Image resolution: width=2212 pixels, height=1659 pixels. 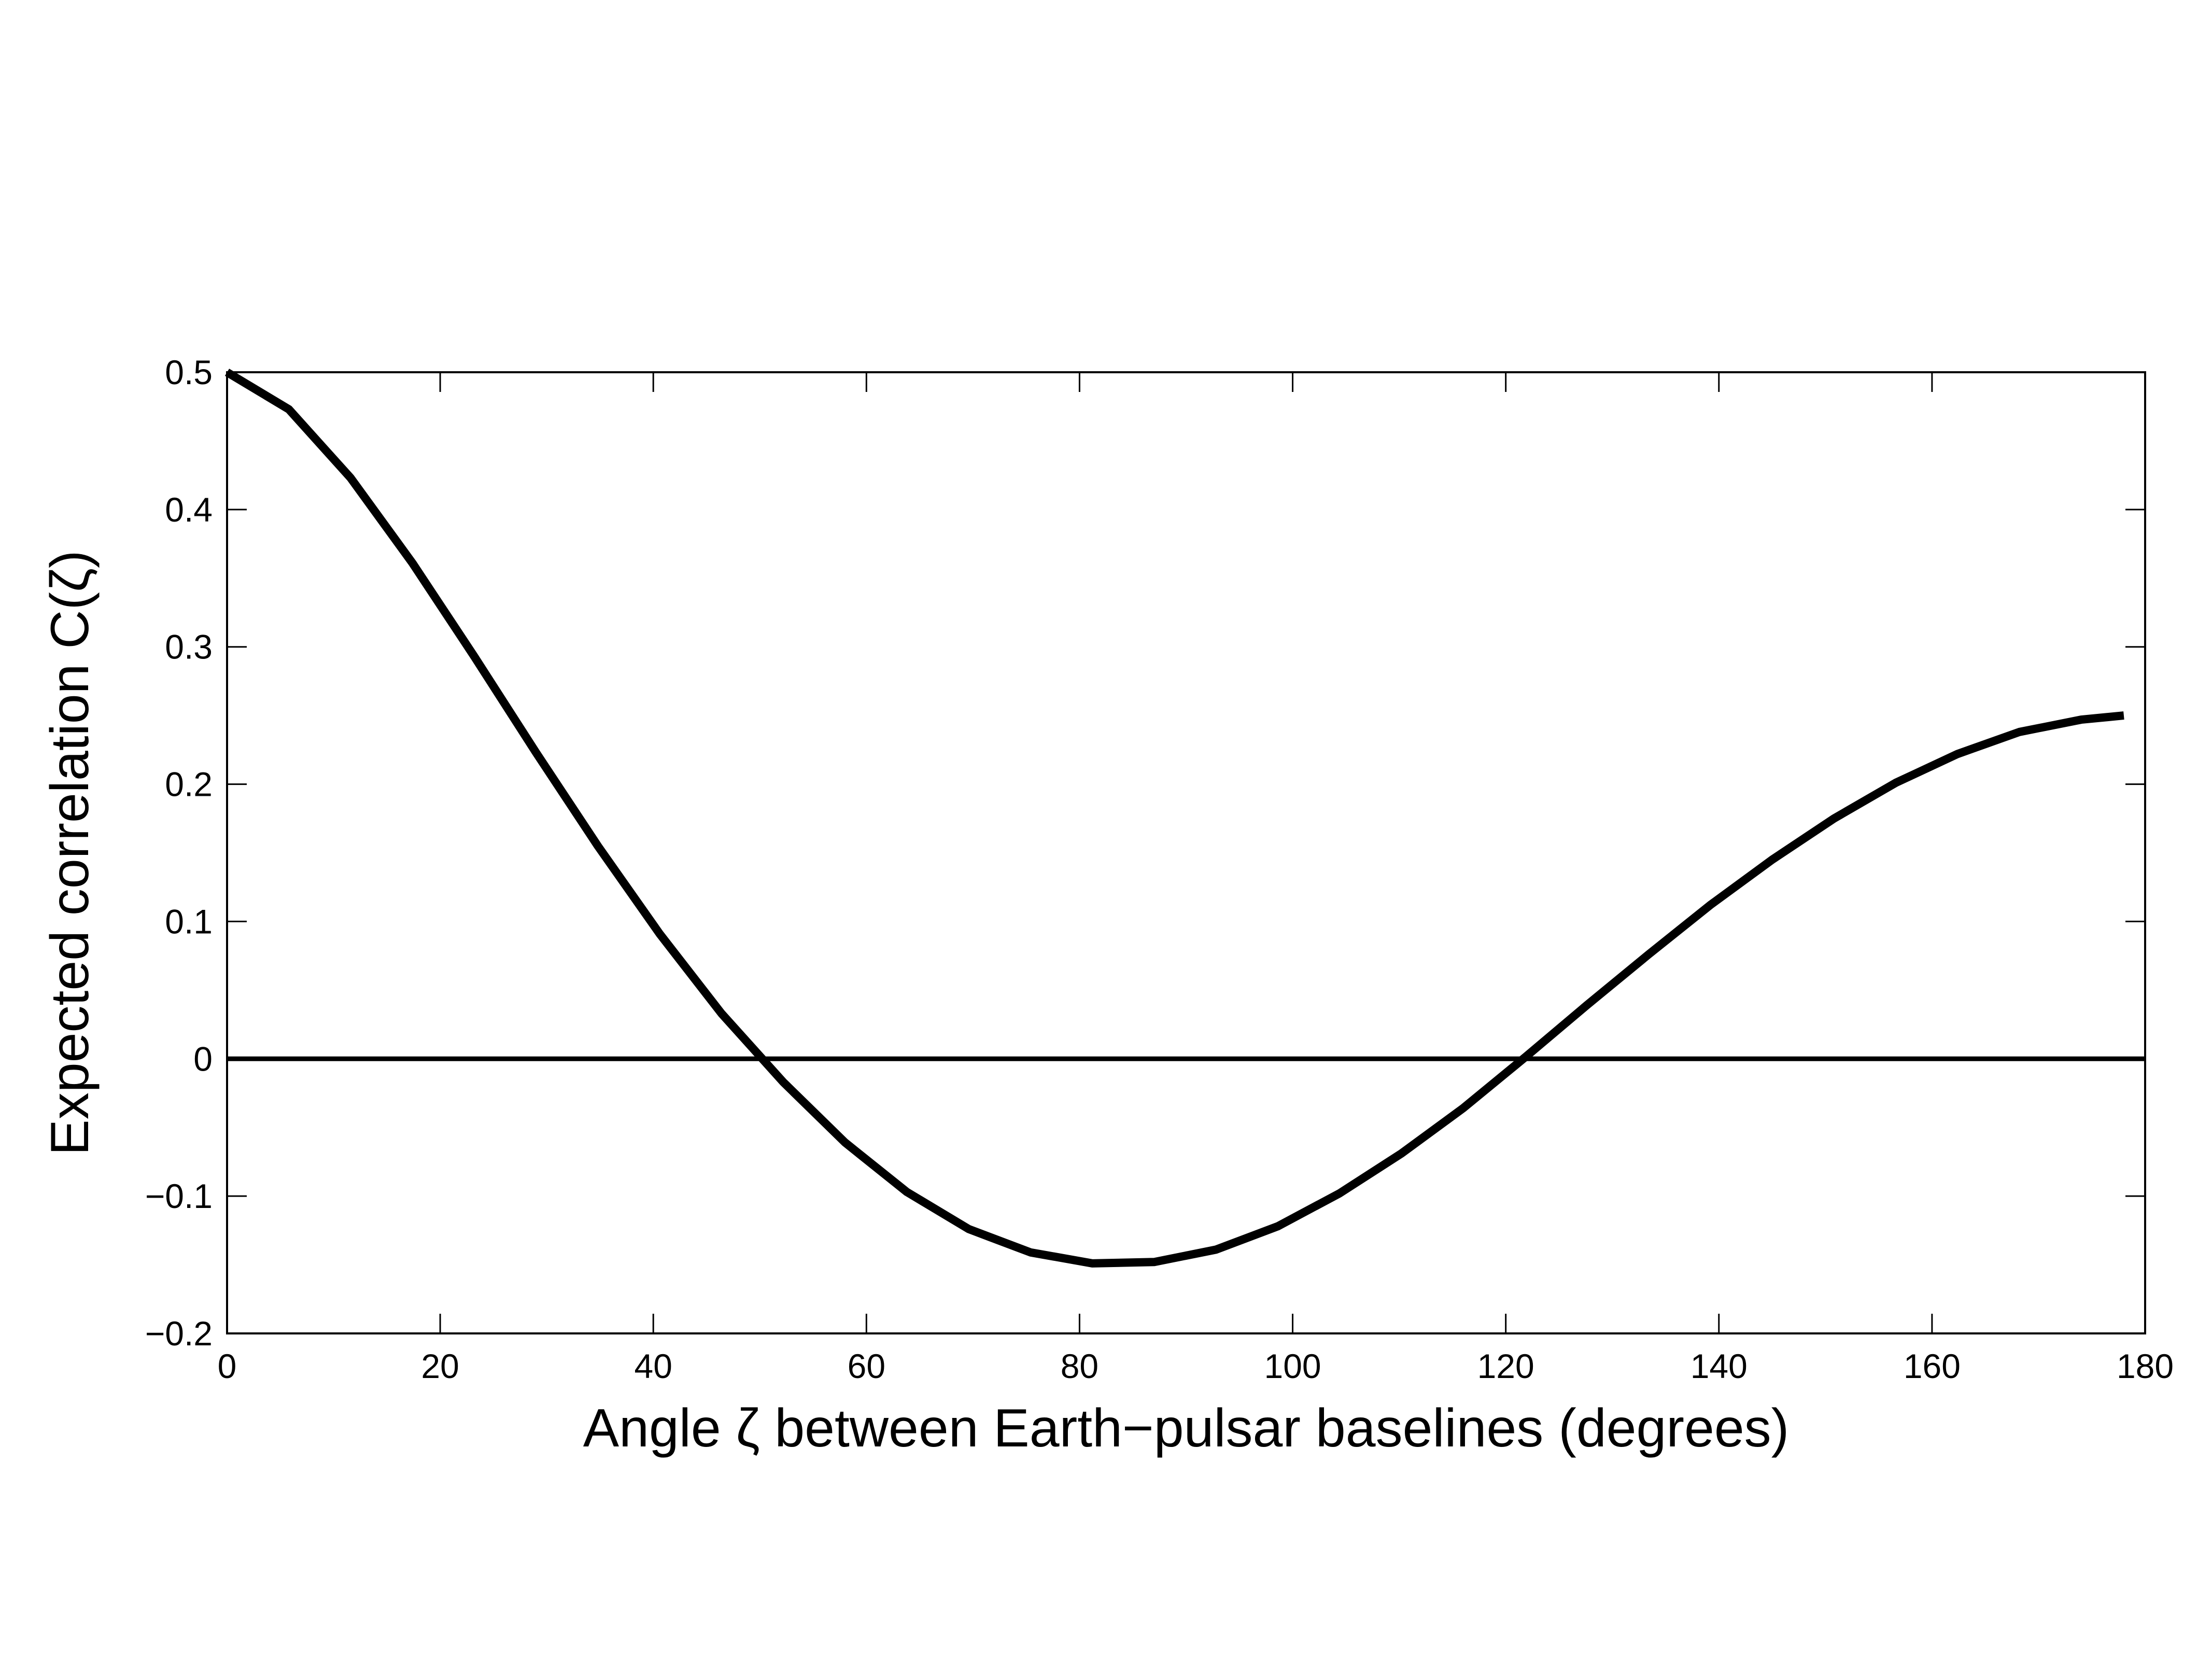 I want to click on y-tick-label: −0.2, so click(x=179, y=1333).